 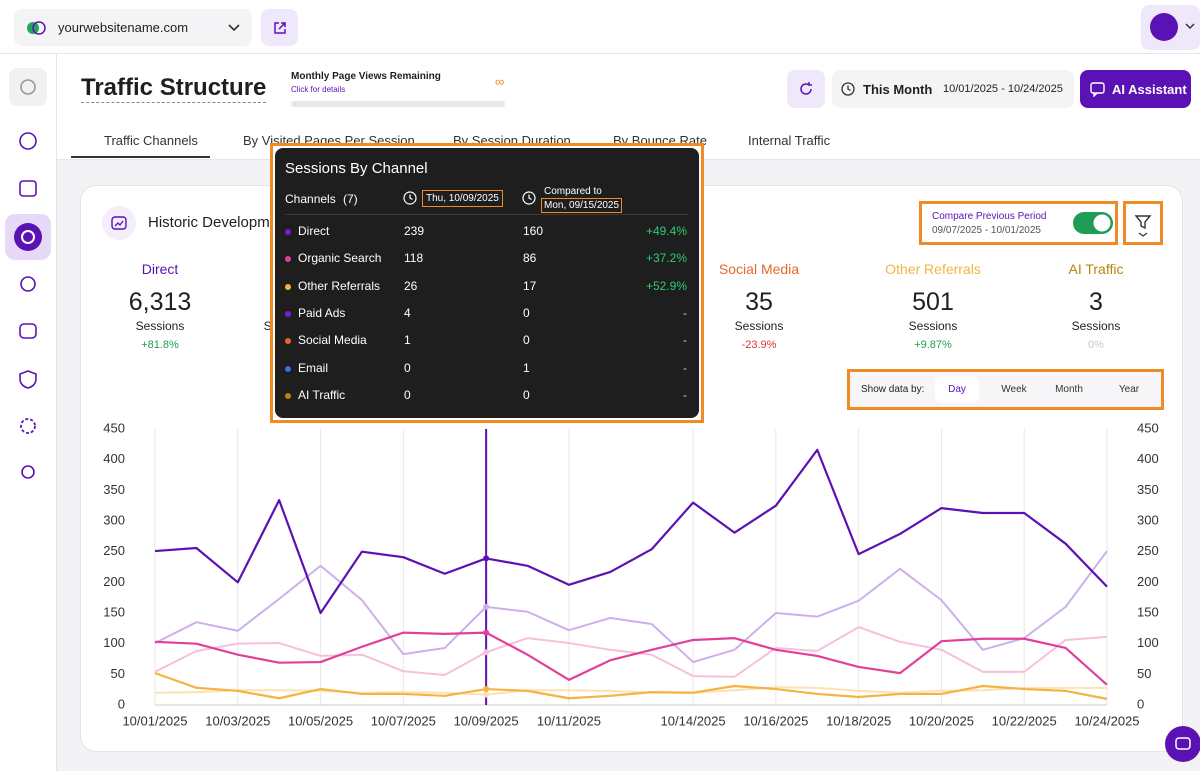 What do you see at coordinates (118, 673) in the screenshot?
I see `y-tick-label: 50` at bounding box center [118, 673].